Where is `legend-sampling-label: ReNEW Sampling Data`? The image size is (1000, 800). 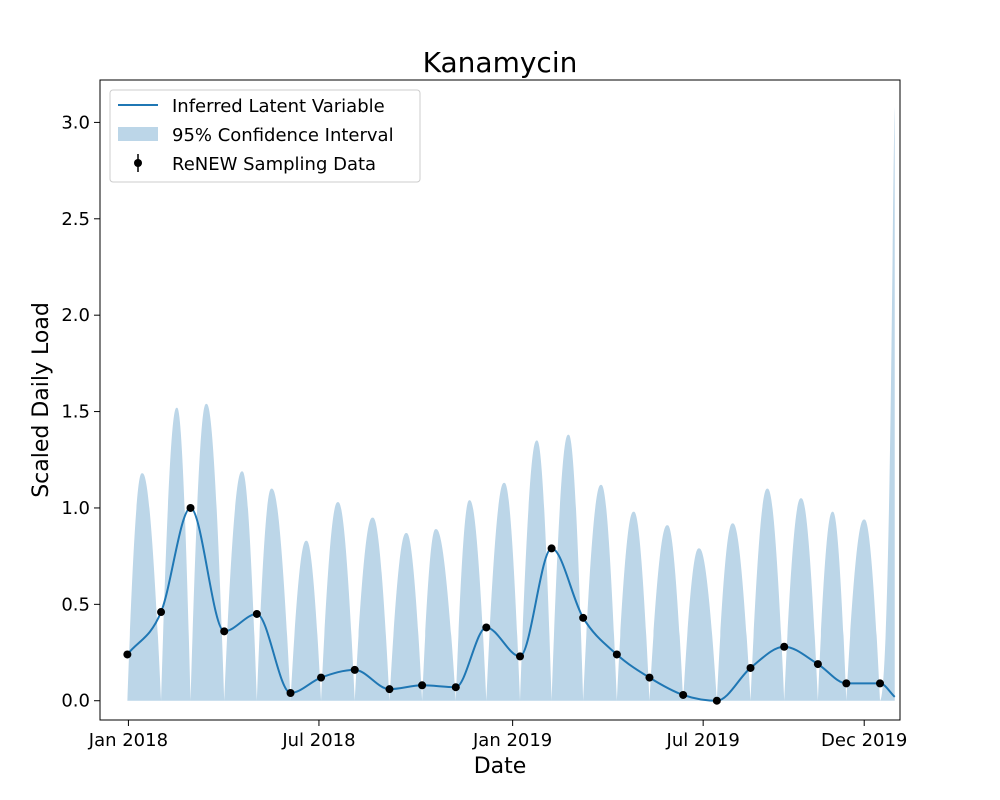 legend-sampling-label: ReNEW Sampling Data is located at coordinates (274, 164).